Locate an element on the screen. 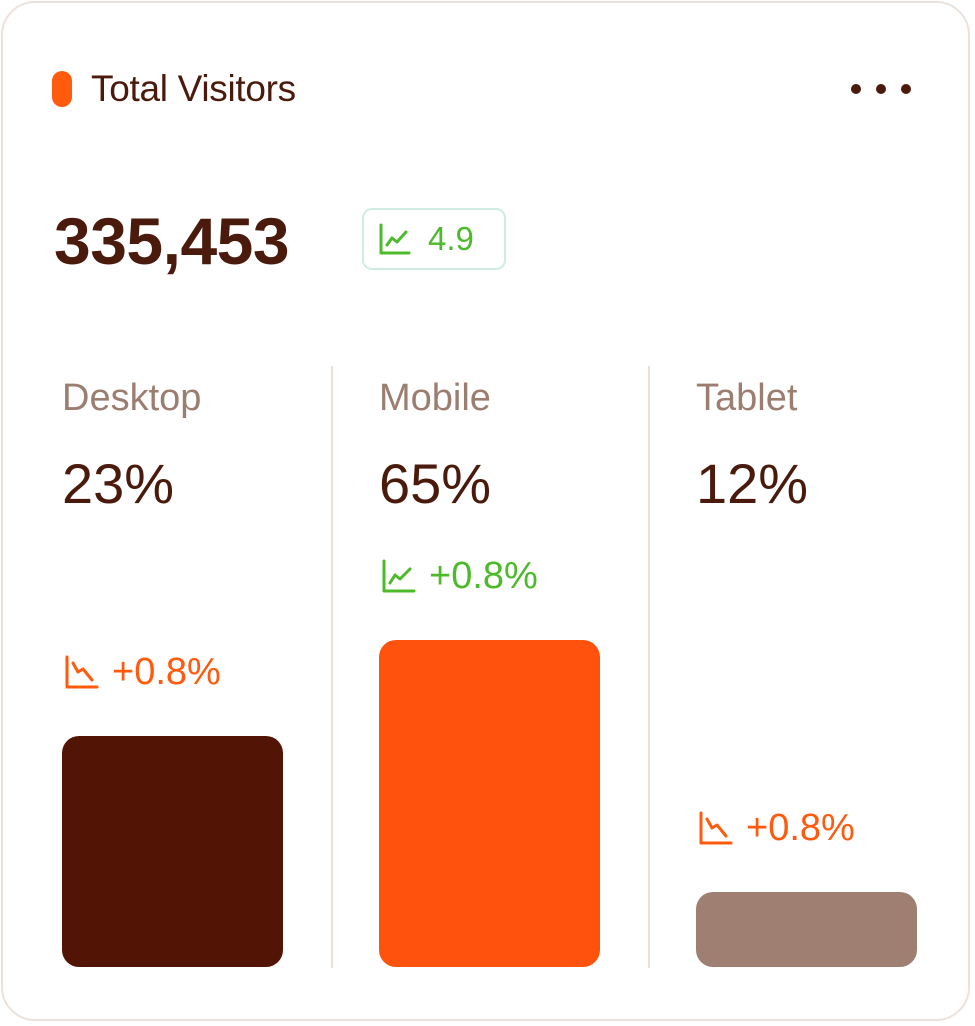  device-bar-mobile is located at coordinates (489, 803).